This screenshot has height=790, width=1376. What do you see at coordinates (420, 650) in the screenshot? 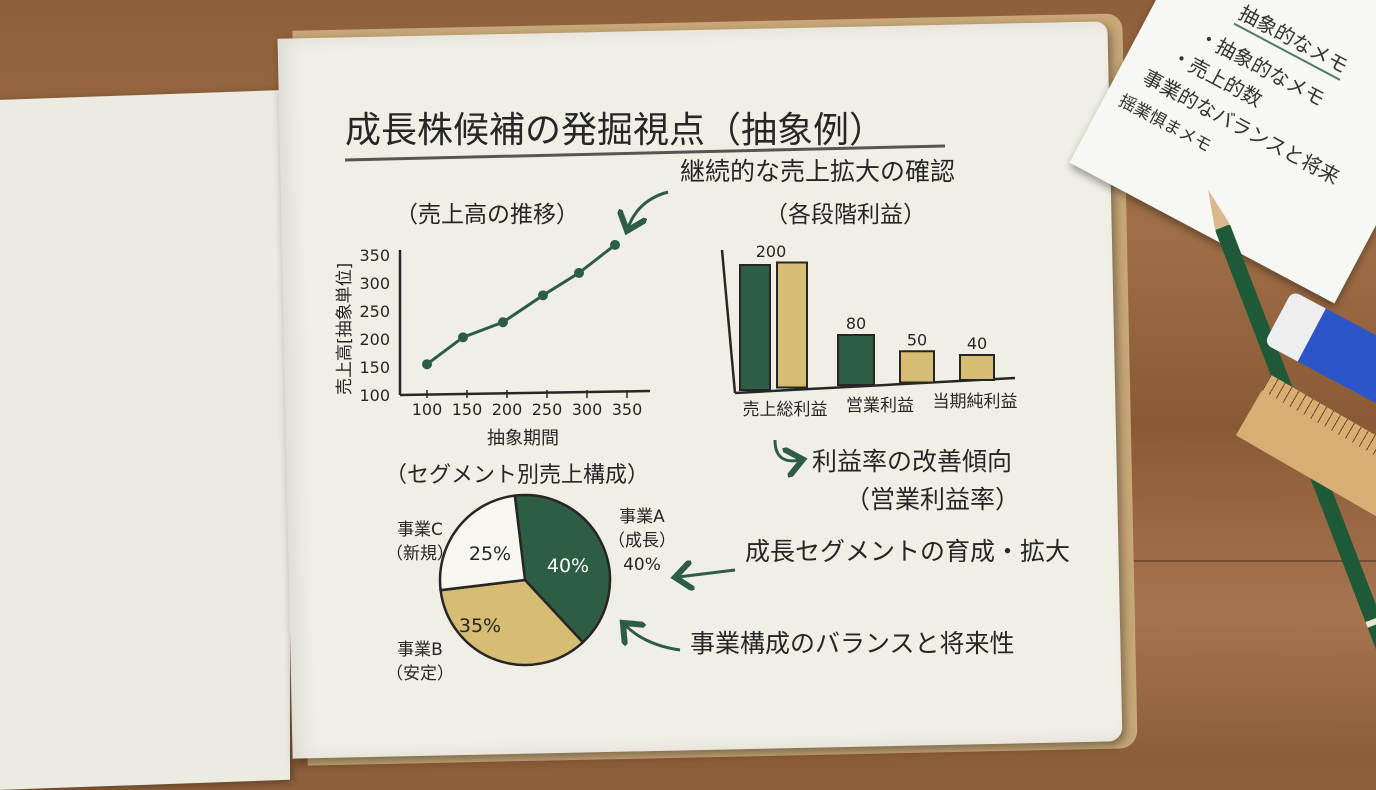
I see `pie-legend-name: 事業B` at bounding box center [420, 650].